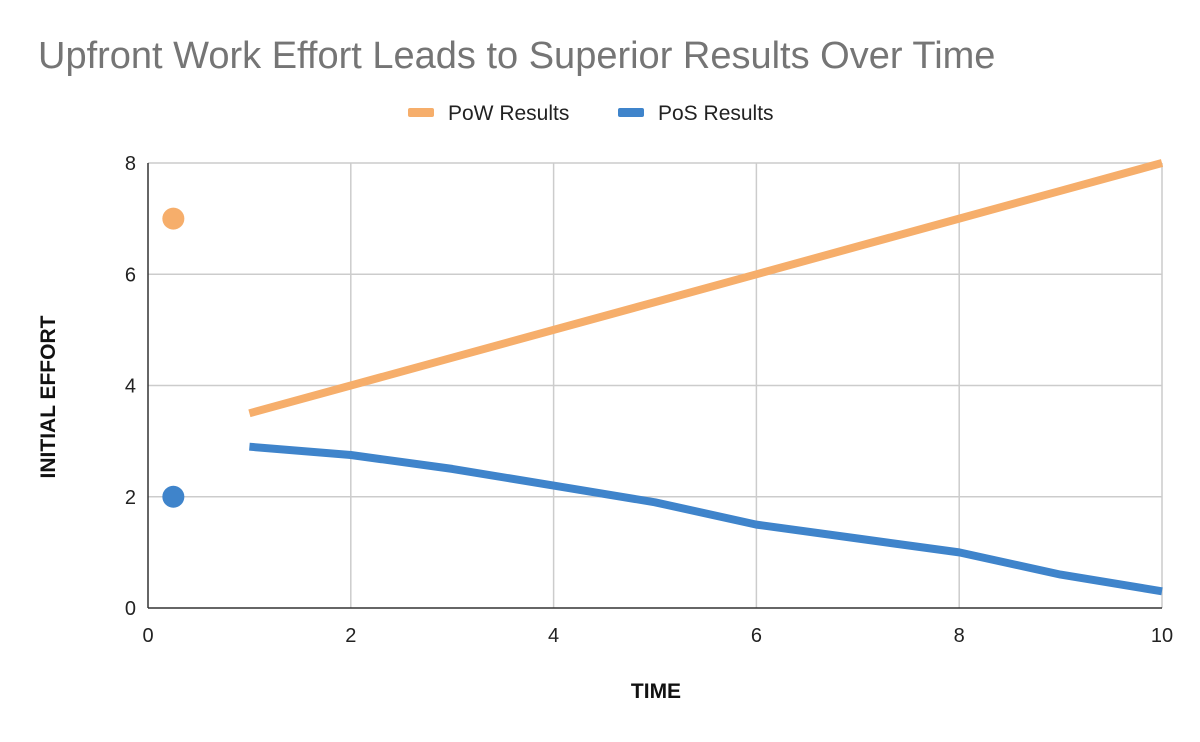  I want to click on y-tick-label-8: 8, so click(130, 164).